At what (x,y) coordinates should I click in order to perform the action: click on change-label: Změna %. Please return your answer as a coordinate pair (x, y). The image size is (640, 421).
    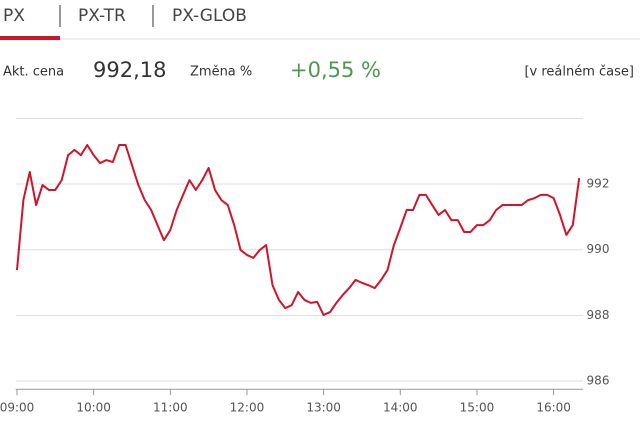
    Looking at the image, I should click on (221, 72).